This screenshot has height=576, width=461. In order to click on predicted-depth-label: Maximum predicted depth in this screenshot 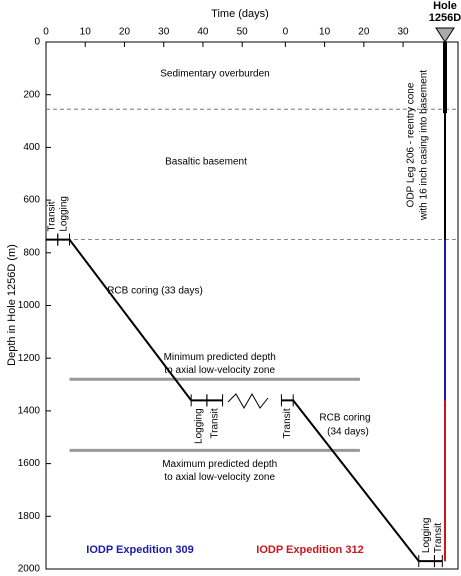, I will do `click(219, 464)`.